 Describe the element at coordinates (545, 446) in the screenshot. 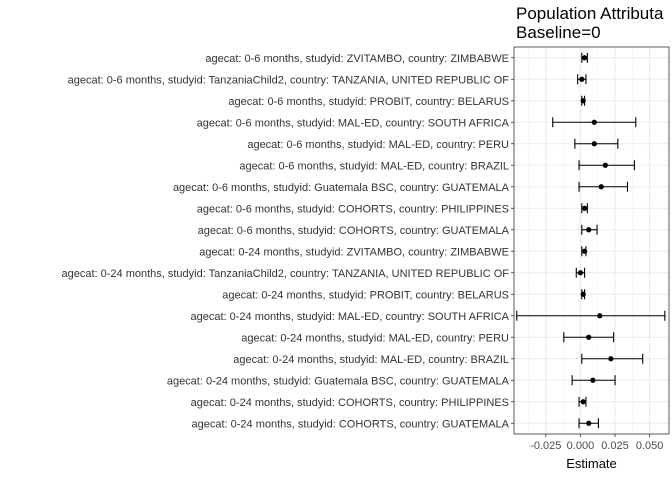

I see `x-tick-label: -0.025` at that location.